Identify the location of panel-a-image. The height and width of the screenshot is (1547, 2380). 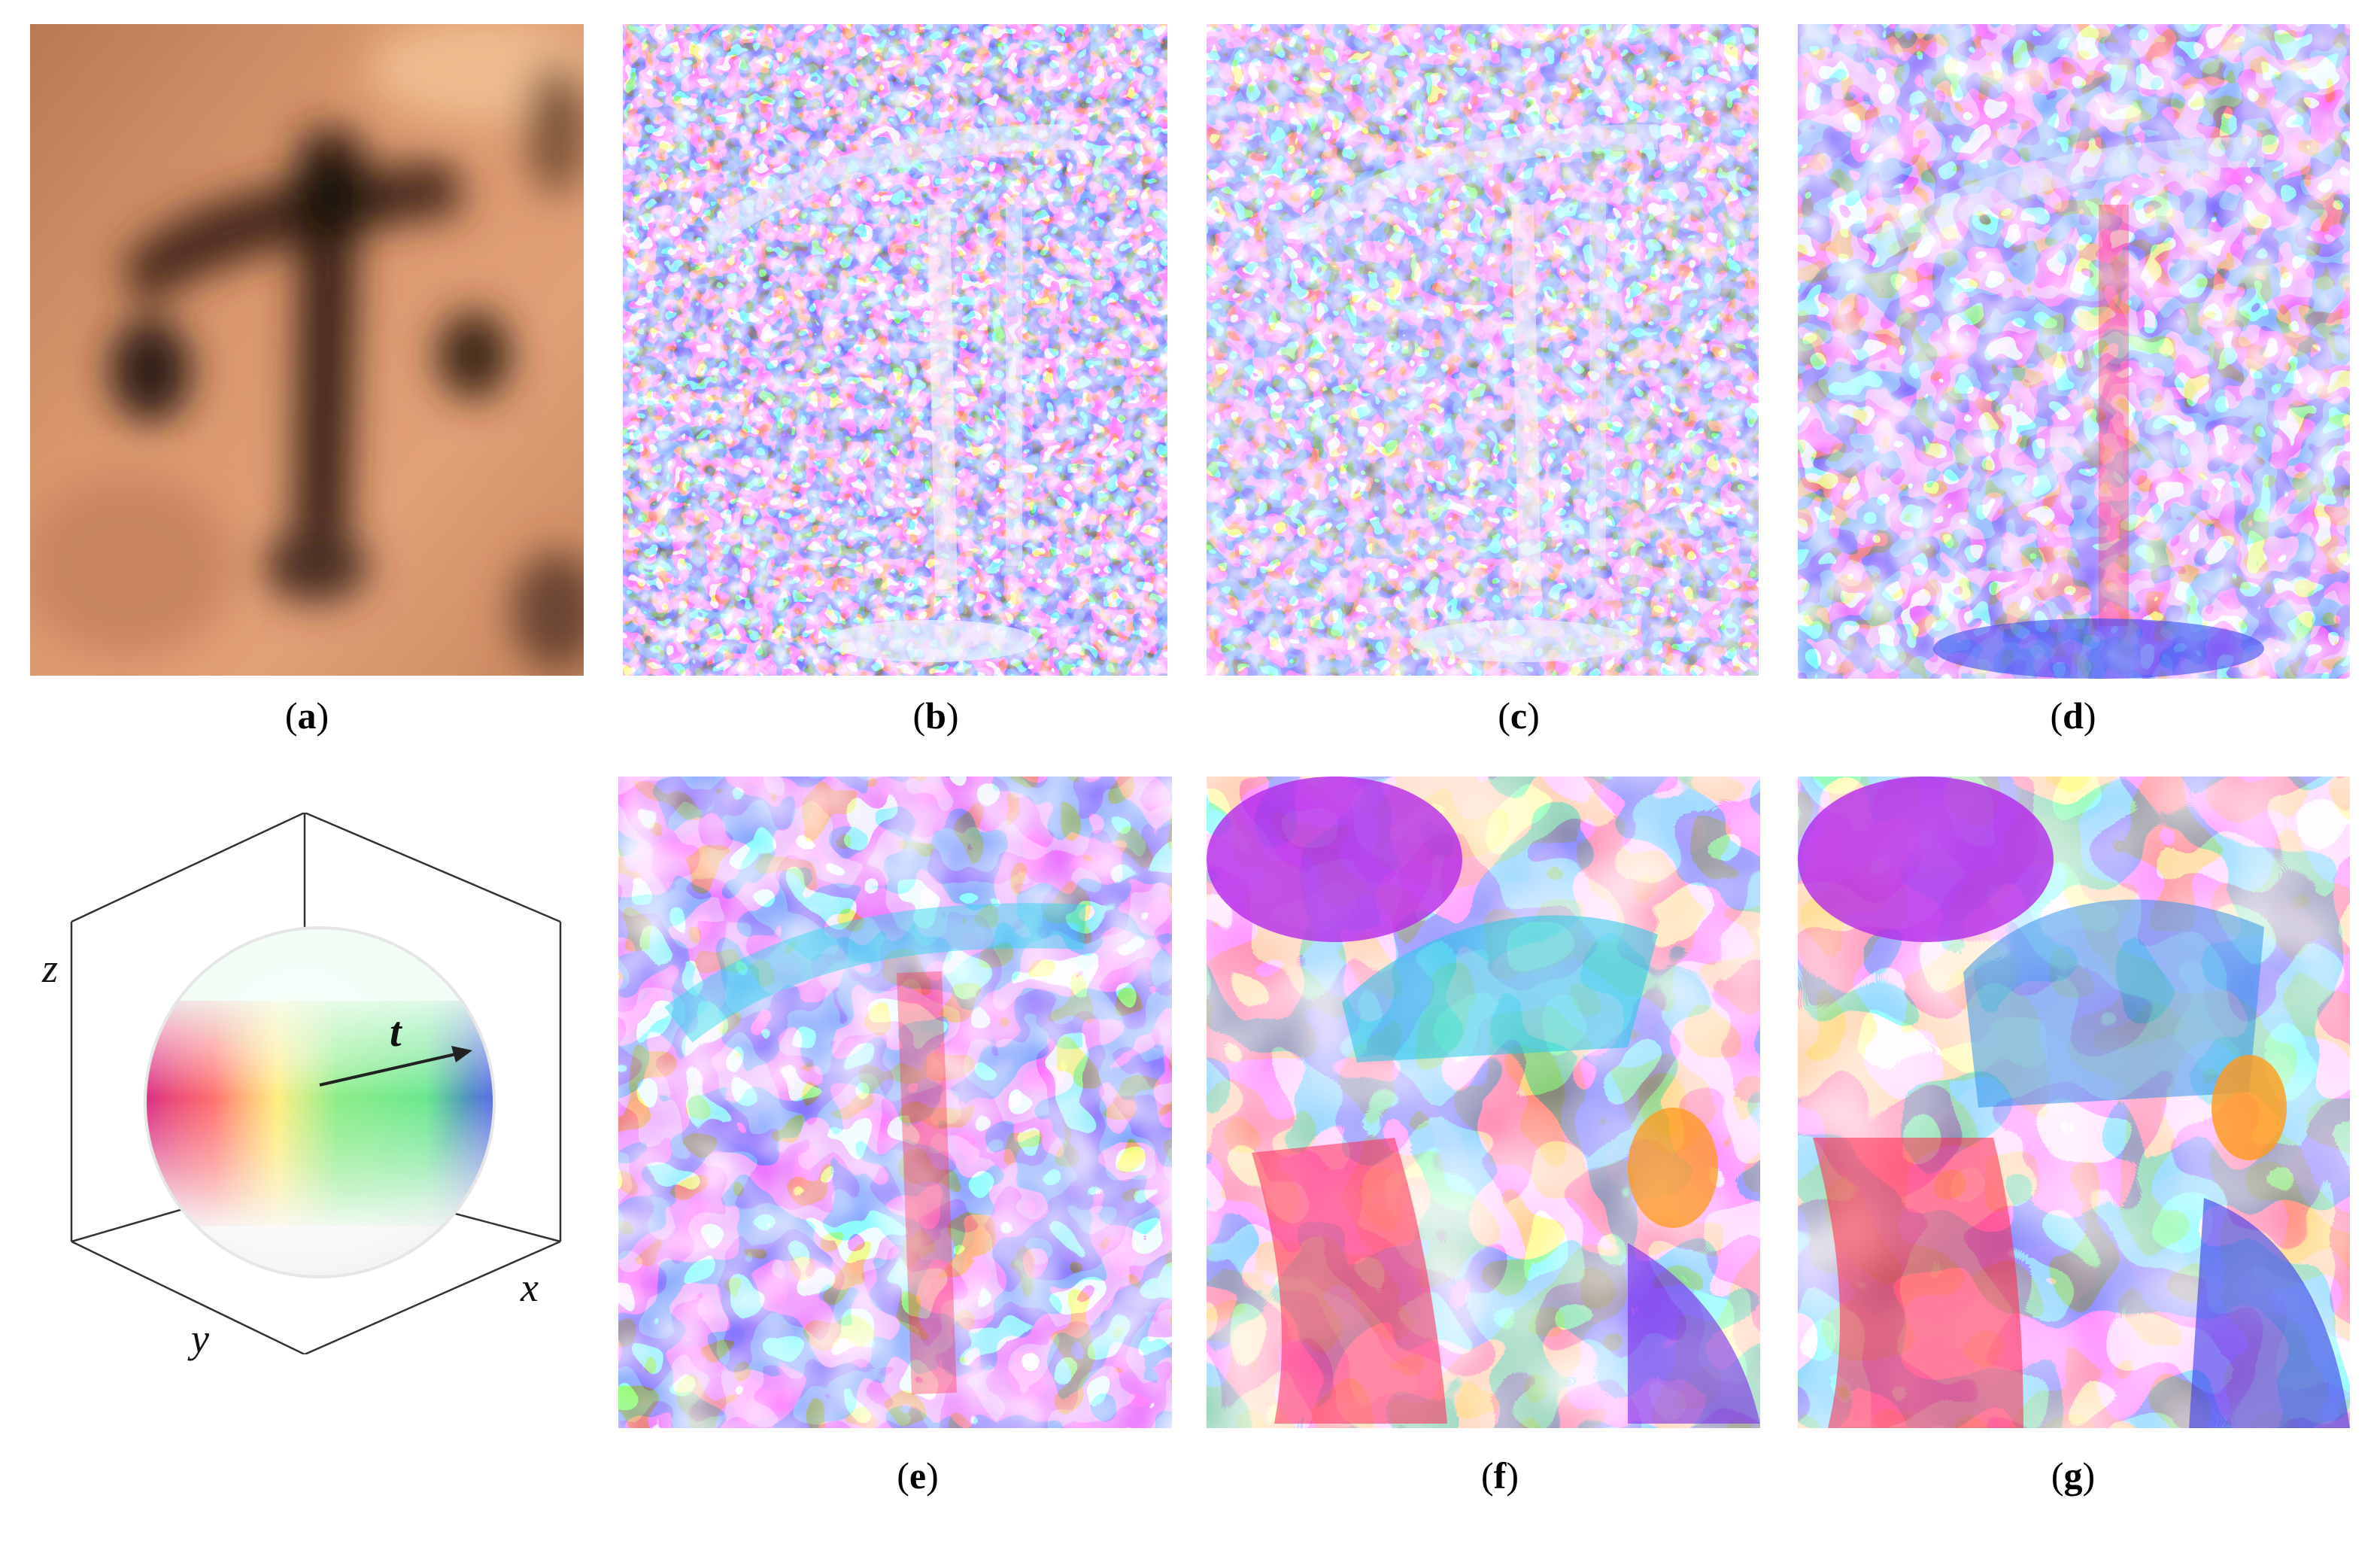
(307, 350).